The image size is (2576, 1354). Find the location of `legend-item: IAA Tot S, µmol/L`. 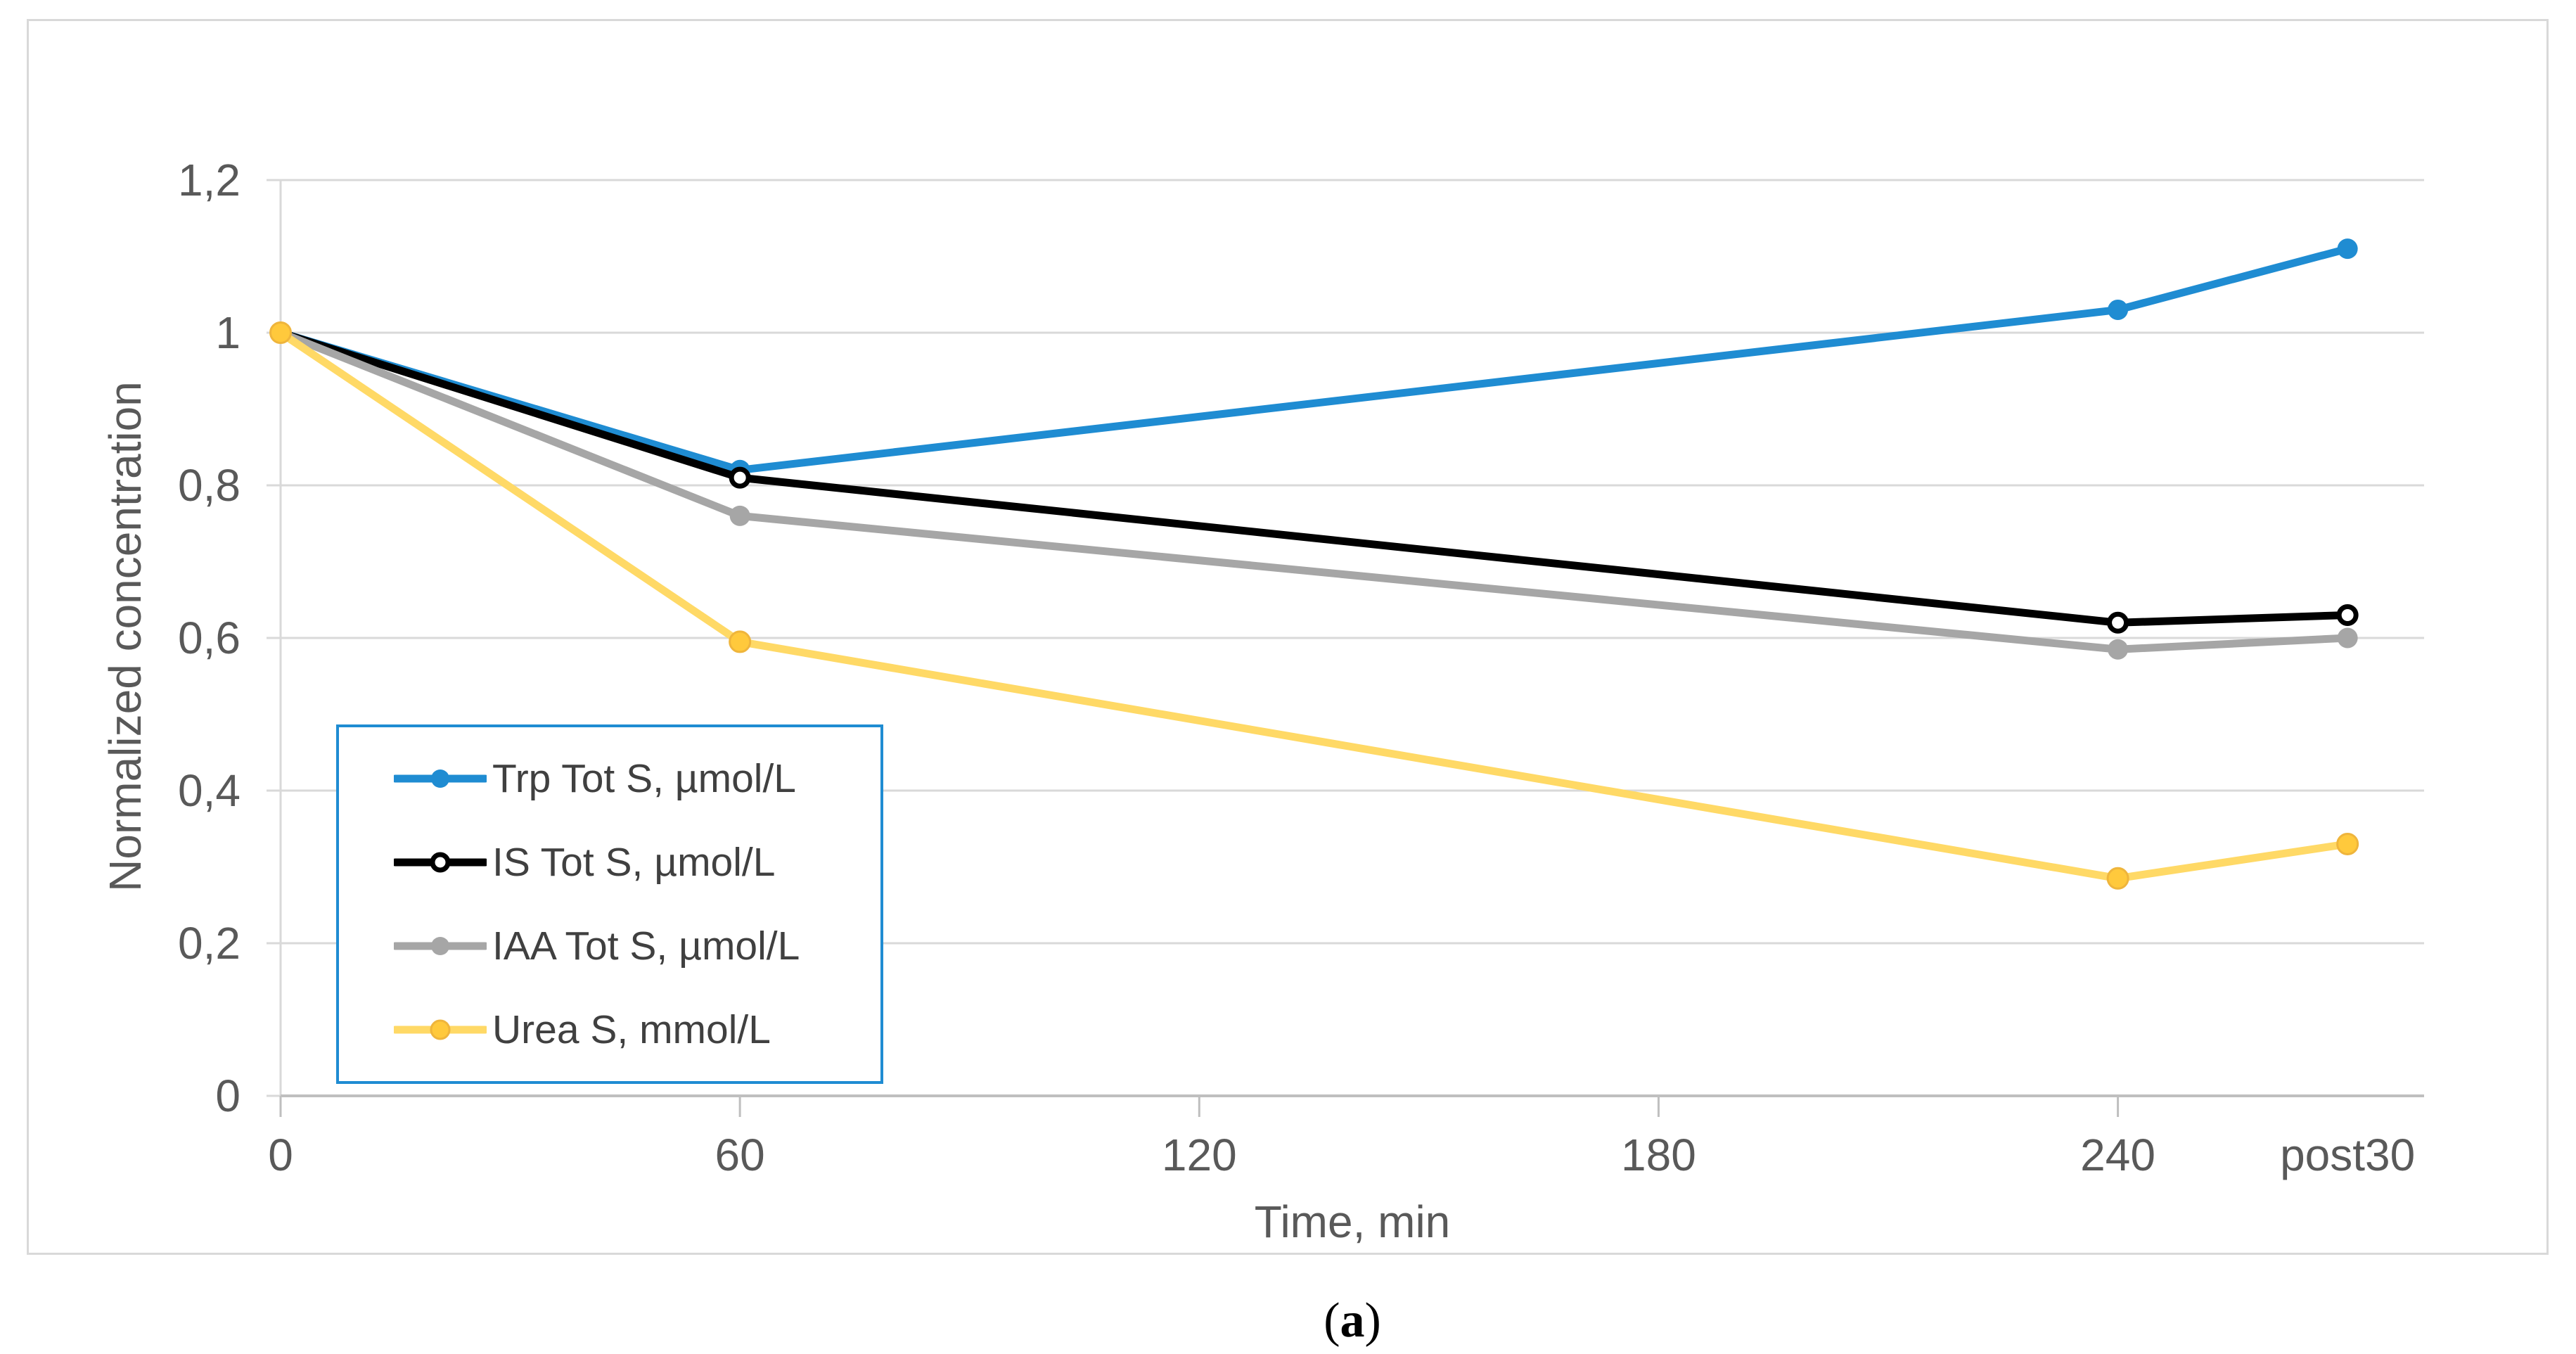

legend-item: IAA Tot S, µmol/L is located at coordinates (637, 946).